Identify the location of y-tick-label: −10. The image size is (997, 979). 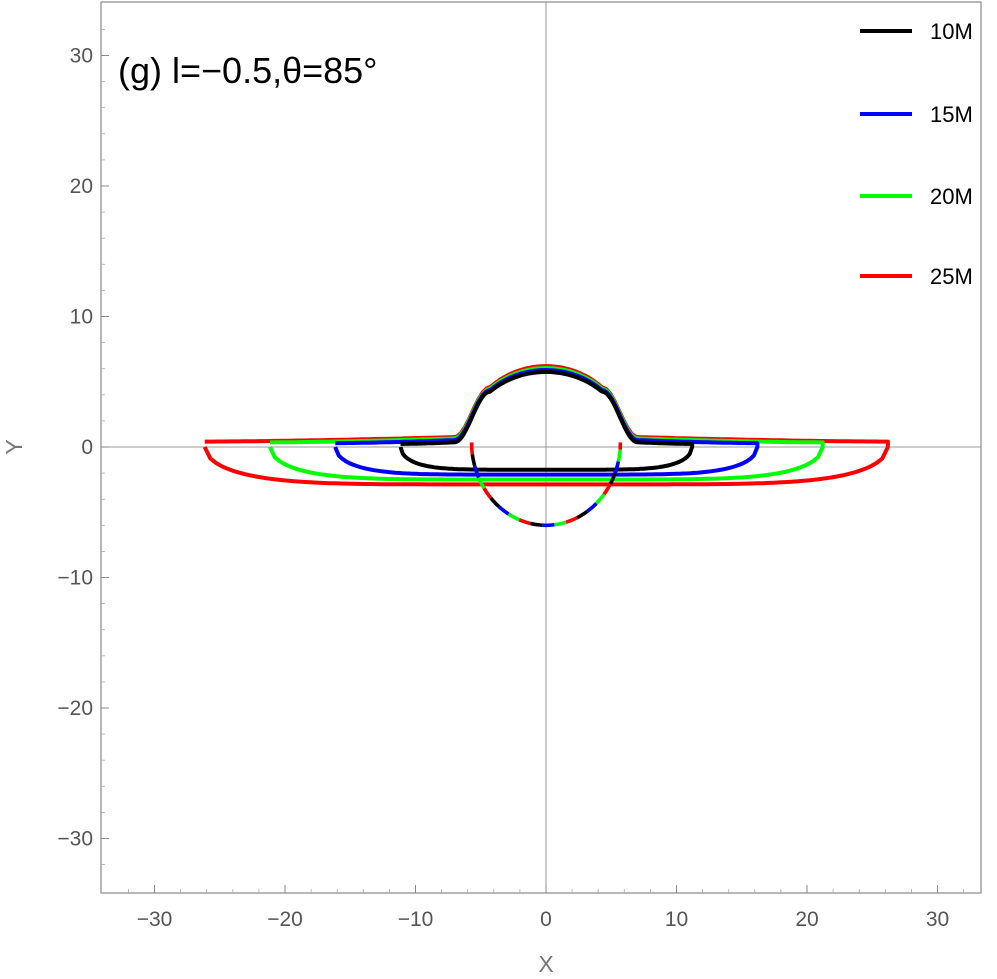
(75, 578).